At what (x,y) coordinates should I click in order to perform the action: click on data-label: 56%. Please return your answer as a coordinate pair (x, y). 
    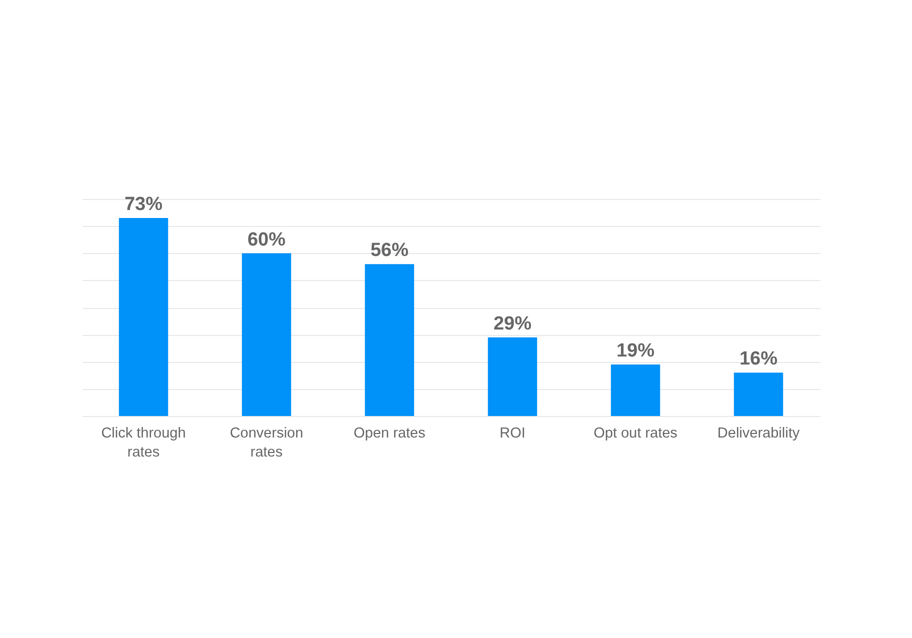
    Looking at the image, I should click on (389, 251).